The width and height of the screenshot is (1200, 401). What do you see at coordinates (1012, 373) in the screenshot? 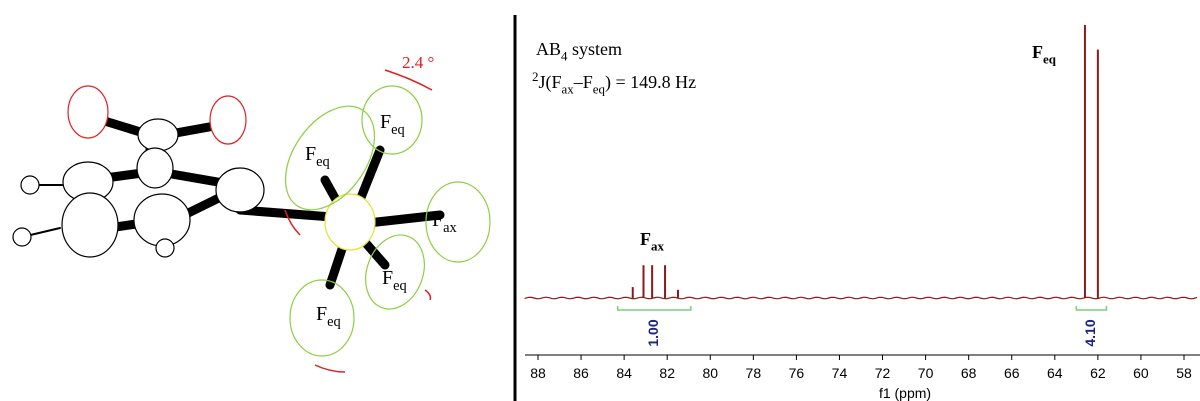
I see `x-tick-label: 66` at bounding box center [1012, 373].